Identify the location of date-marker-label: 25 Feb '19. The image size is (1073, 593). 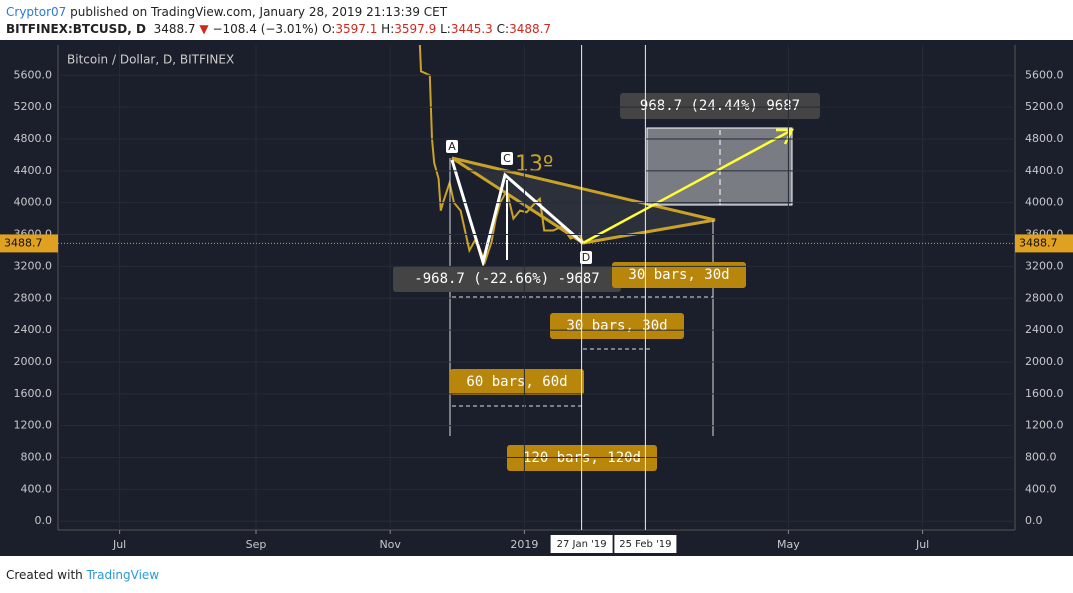
(645, 544).